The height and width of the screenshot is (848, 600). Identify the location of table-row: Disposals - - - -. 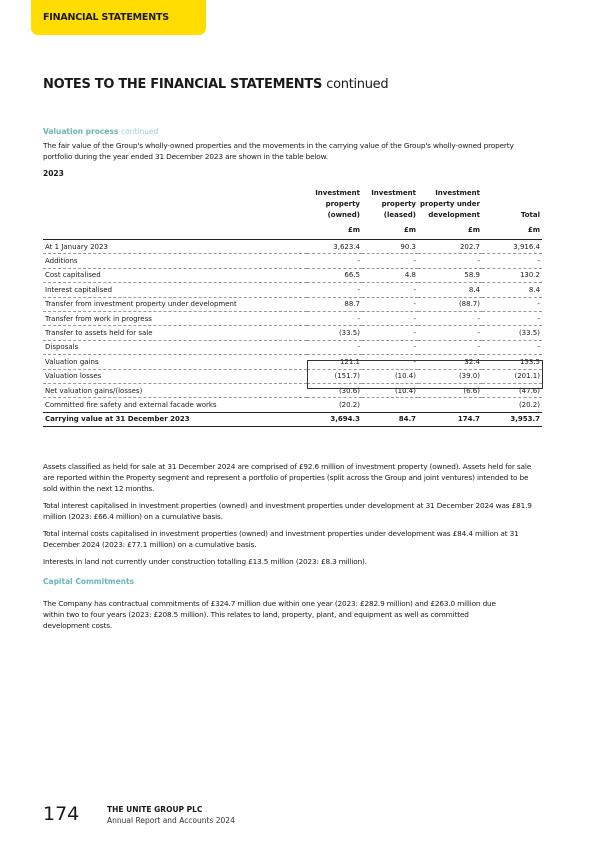
(292, 348).